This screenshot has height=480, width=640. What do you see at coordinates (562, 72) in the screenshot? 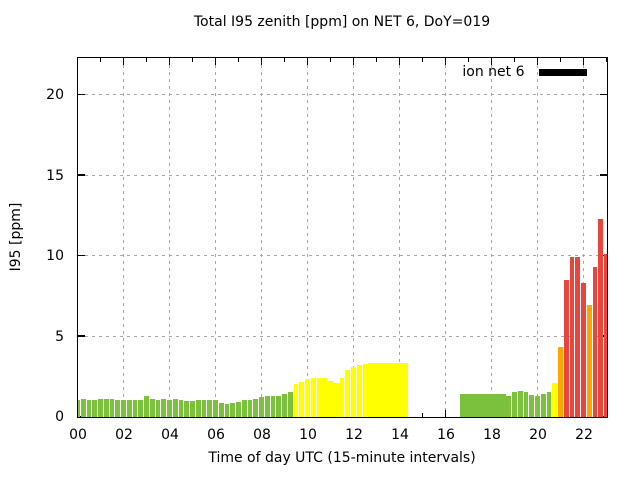
I see `legend-swatch` at bounding box center [562, 72].